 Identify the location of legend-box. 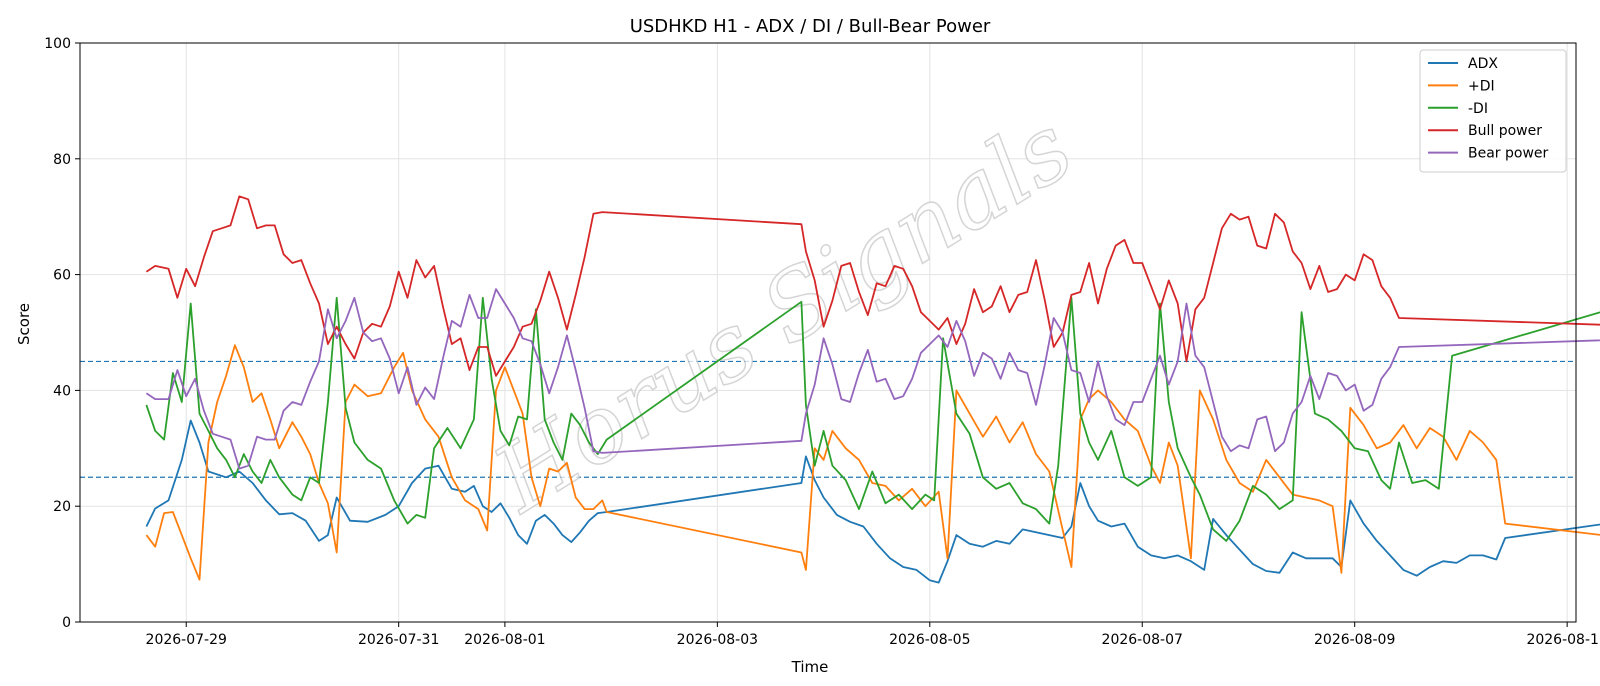
(1493, 111).